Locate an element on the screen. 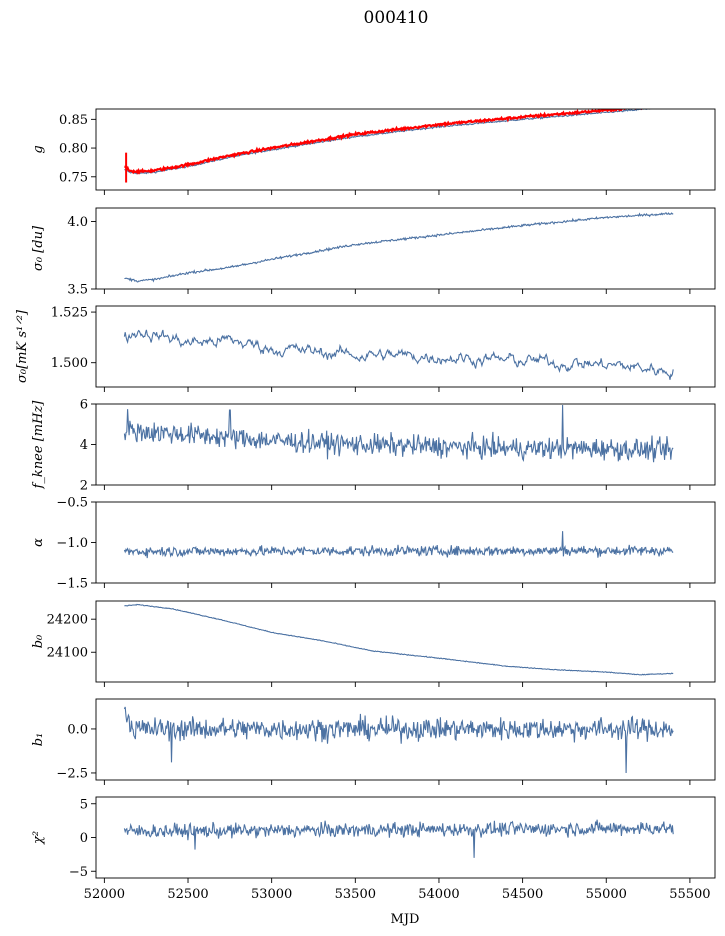 The width and height of the screenshot is (725, 936). y-axis-label-sigma0: σ₀ [du] is located at coordinates (38, 248).